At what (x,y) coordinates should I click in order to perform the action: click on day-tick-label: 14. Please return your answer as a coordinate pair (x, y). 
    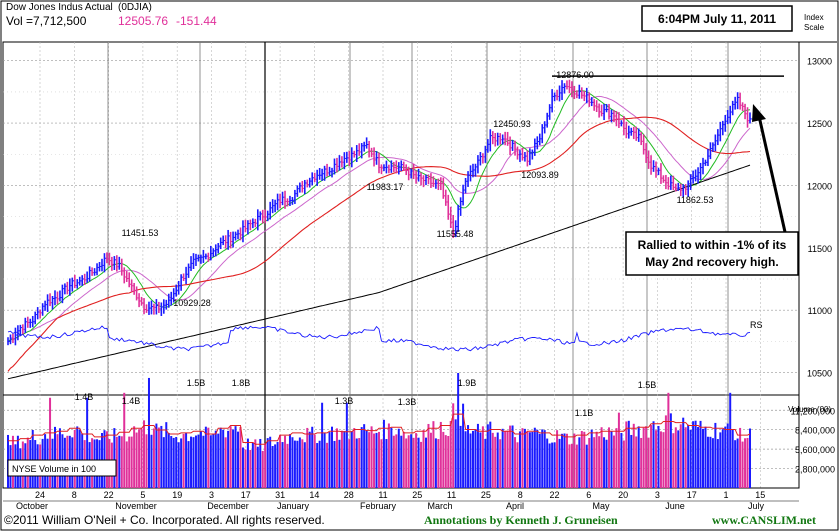
    Looking at the image, I should click on (314, 495).